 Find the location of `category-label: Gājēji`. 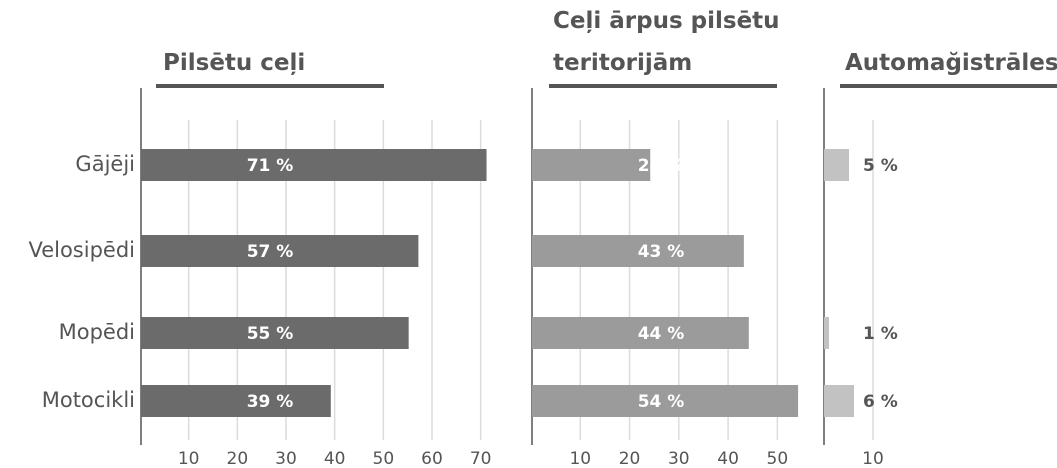

category-label: Gājēji is located at coordinates (105, 164).